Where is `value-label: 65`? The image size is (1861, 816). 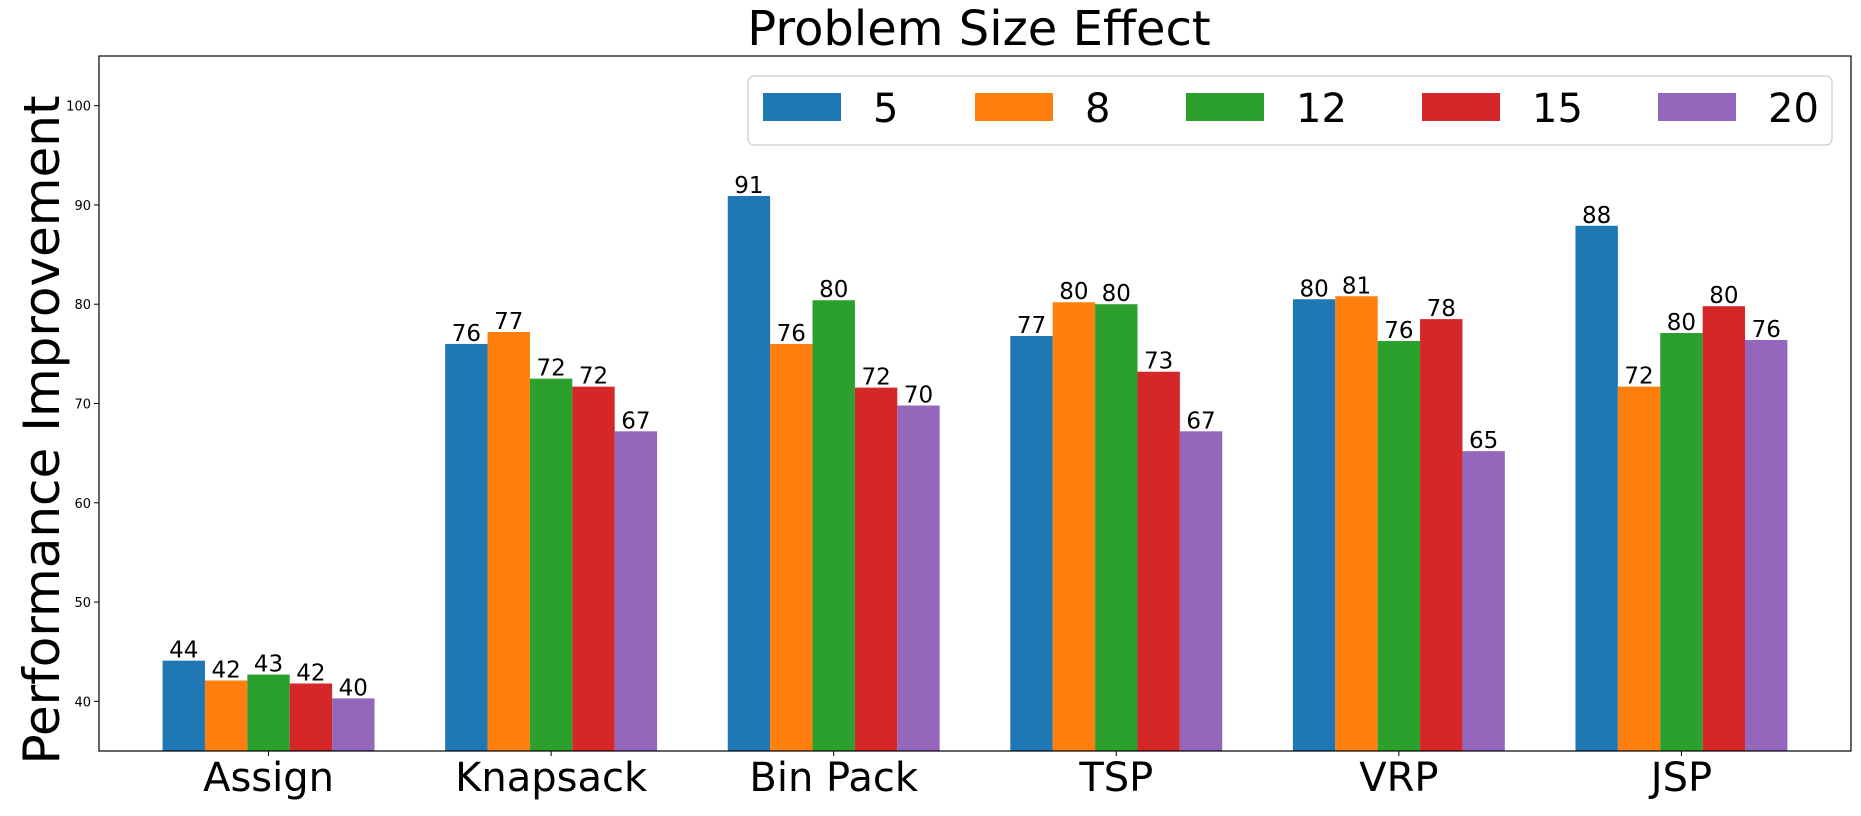 value-label: 65 is located at coordinates (1483, 441).